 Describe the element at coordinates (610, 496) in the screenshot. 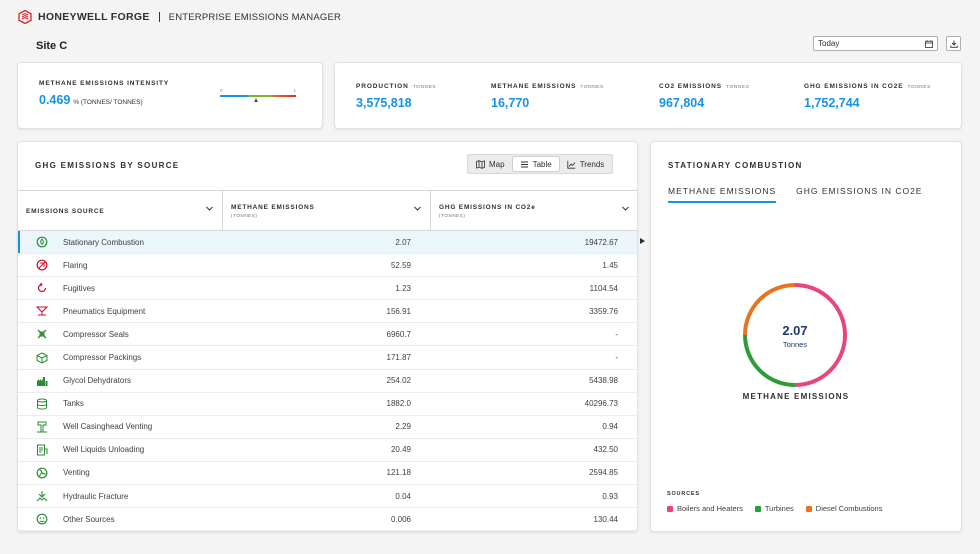

I see `row-ghg-value: 0.93` at that location.